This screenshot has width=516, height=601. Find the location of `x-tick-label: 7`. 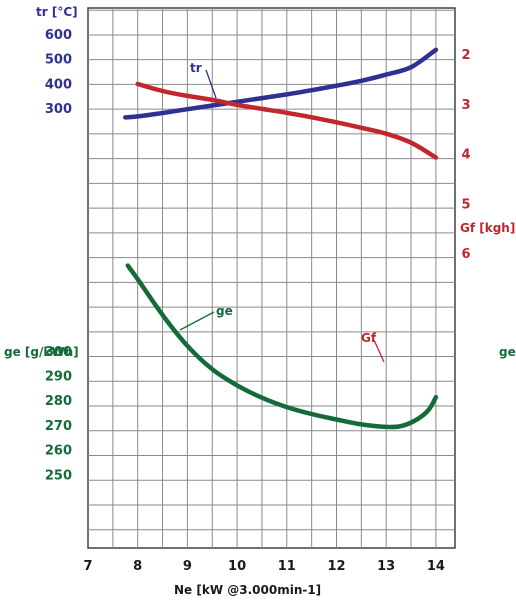

x-tick-label: 7 is located at coordinates (87, 566).